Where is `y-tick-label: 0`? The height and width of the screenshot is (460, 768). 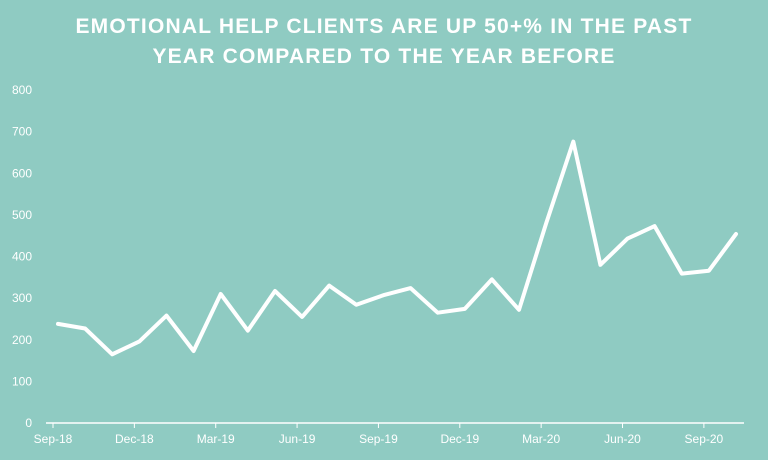 y-tick-label: 0 is located at coordinates (28, 423).